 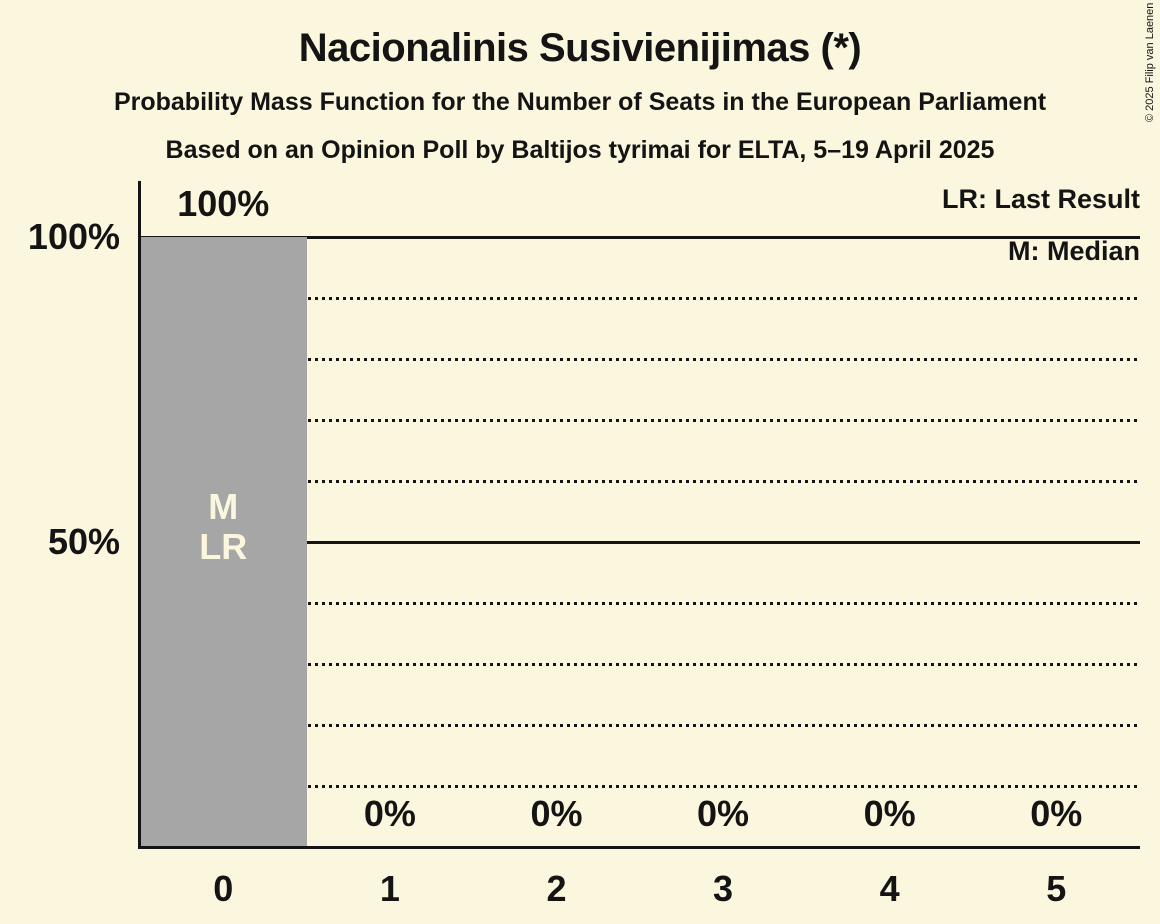 What do you see at coordinates (139, 515) in the screenshot?
I see `y-axis-line` at bounding box center [139, 515].